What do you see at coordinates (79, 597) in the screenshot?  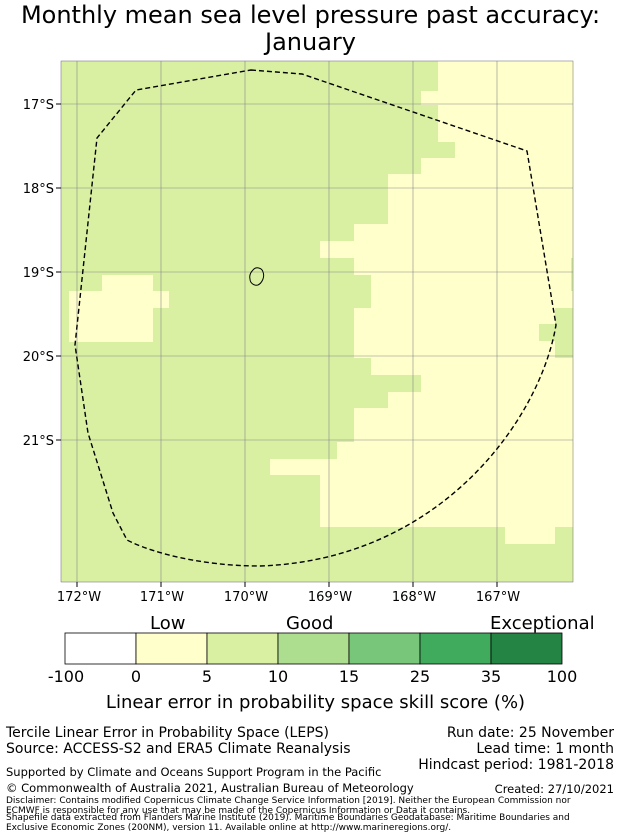 I see `x-axis-label: 172°W` at bounding box center [79, 597].